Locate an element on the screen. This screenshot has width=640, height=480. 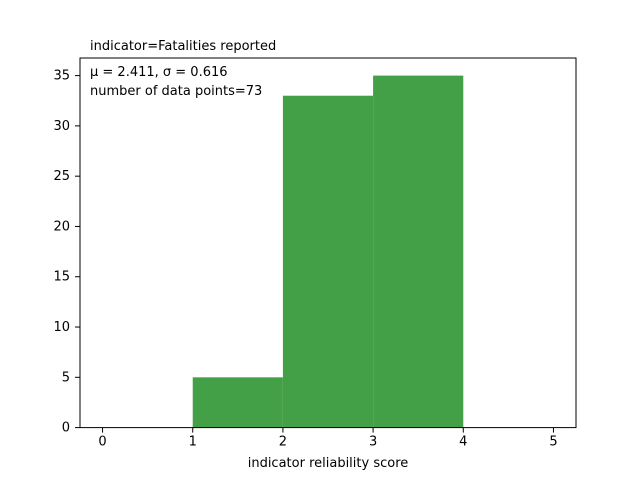
count-annotation: number of data points=73 is located at coordinates (176, 91).